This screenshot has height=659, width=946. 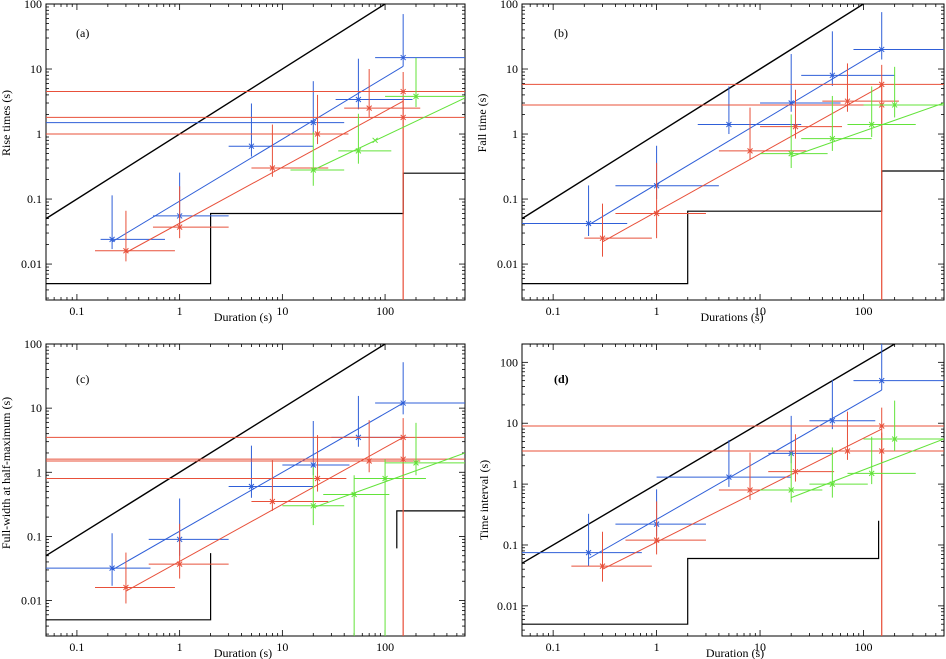 I want to click on x-axis-label-c: Duration (s), so click(x=243, y=652).